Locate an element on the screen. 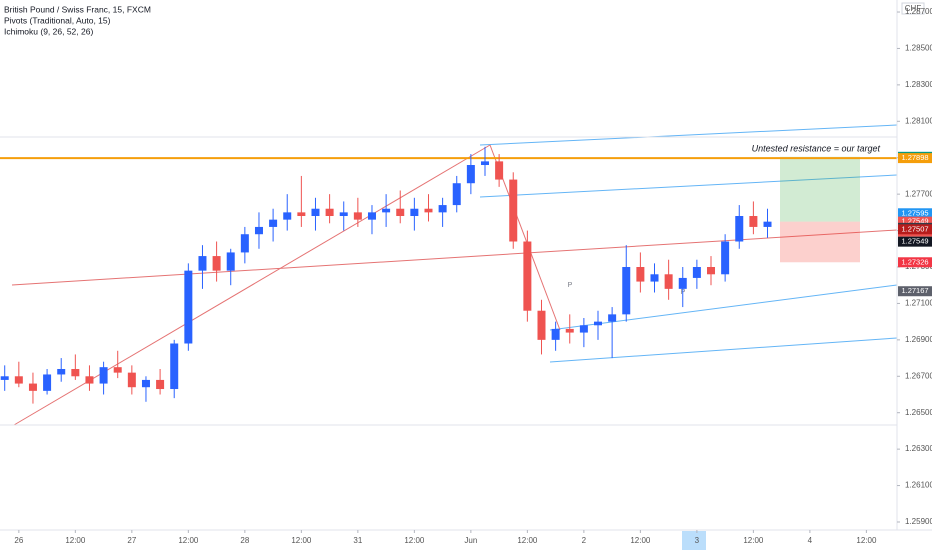 This screenshot has height=550, width=932. price-tag-label: 1.27507 is located at coordinates (914, 228).